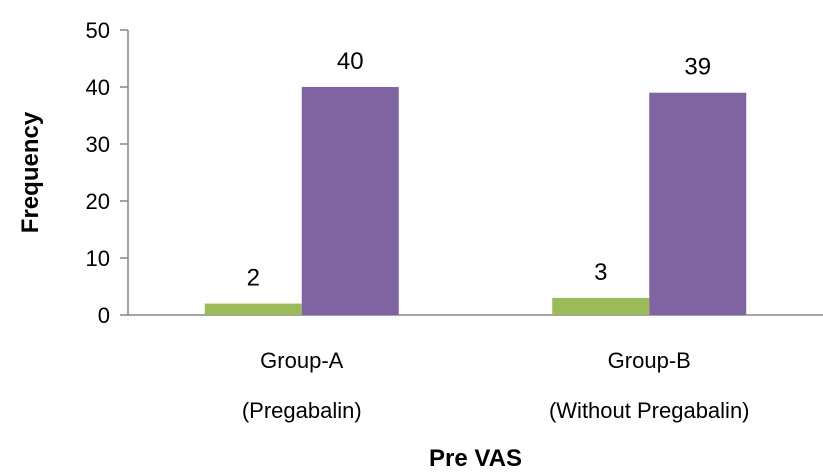  I want to click on data-label: 39, so click(697, 67).